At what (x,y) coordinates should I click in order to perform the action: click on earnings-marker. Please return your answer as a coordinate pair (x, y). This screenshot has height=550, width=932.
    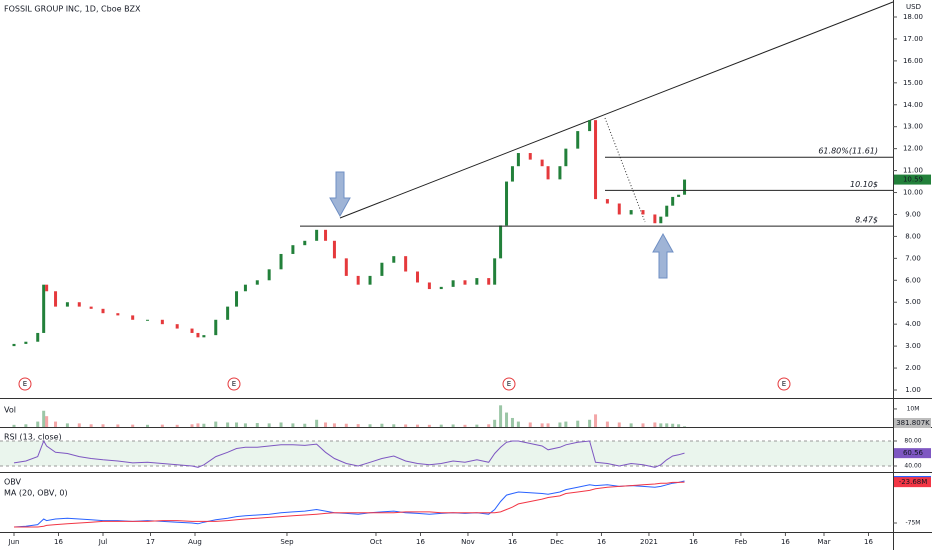
    Looking at the image, I should click on (509, 384).